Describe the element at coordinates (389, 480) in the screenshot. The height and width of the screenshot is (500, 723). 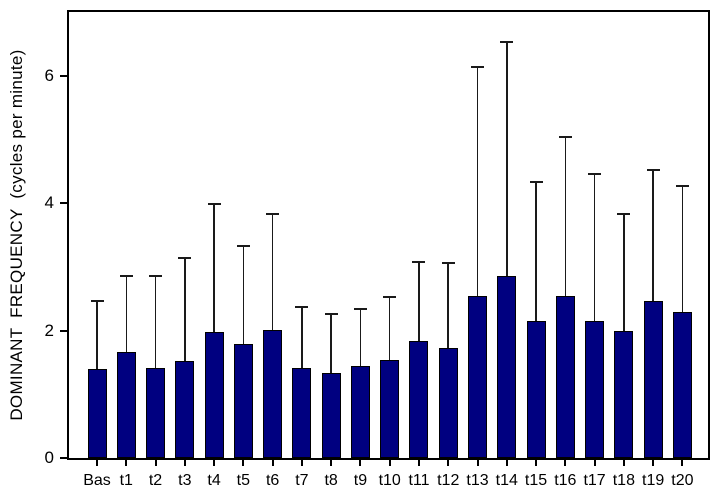
I see `x-tick-label: t10` at that location.